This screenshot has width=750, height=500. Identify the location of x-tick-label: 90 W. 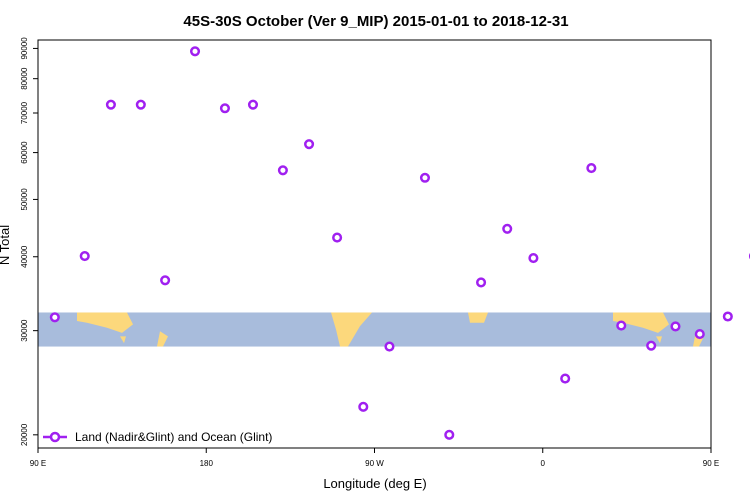
(374, 463).